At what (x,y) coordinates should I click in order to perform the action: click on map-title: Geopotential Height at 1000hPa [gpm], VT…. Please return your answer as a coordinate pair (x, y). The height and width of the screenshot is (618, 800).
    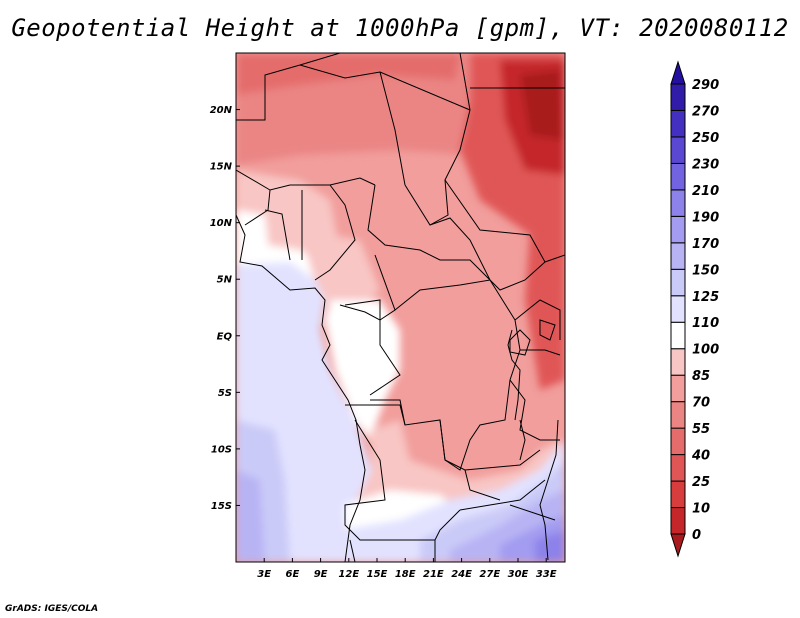
    Looking at the image, I should click on (400, 28).